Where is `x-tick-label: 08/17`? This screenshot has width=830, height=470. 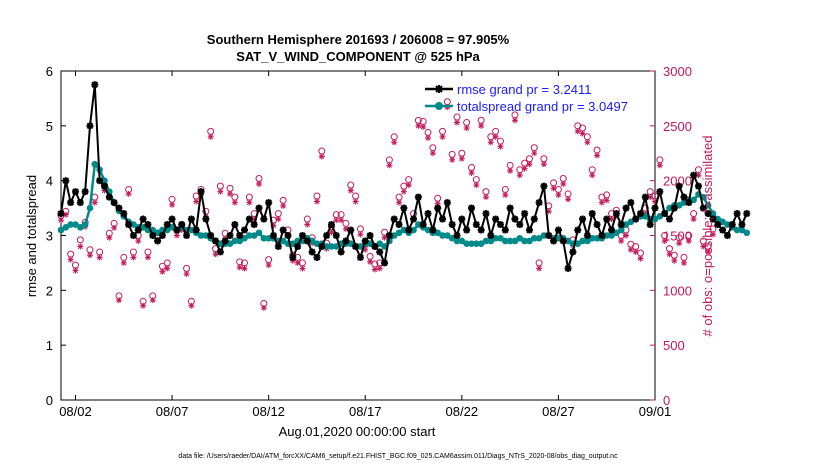 x-tick-label: 08/17 is located at coordinates (365, 411).